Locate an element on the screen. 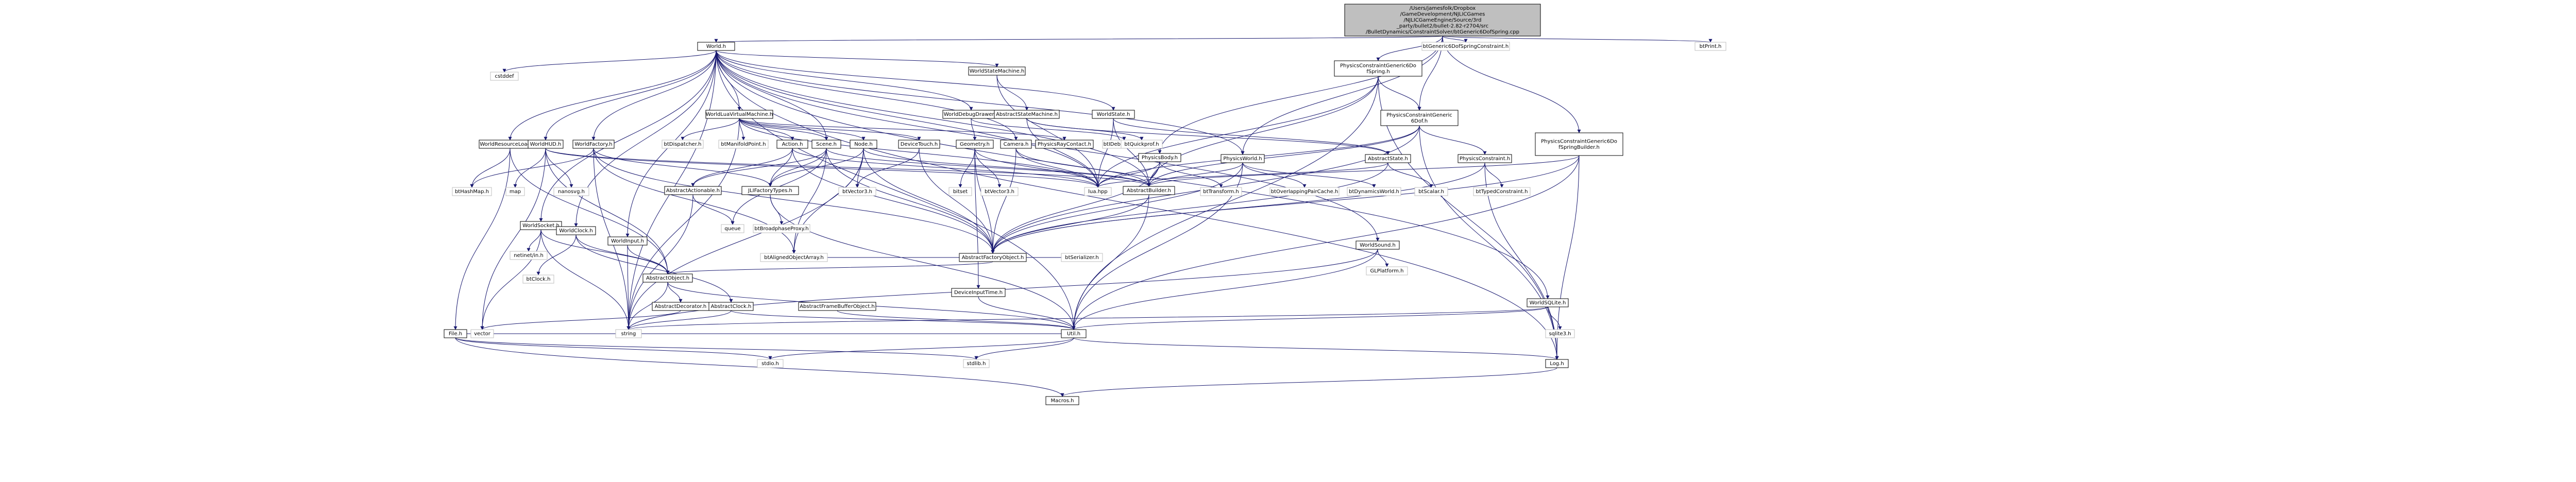  node-worldinput-h: WorldInput.h is located at coordinates (627, 241).